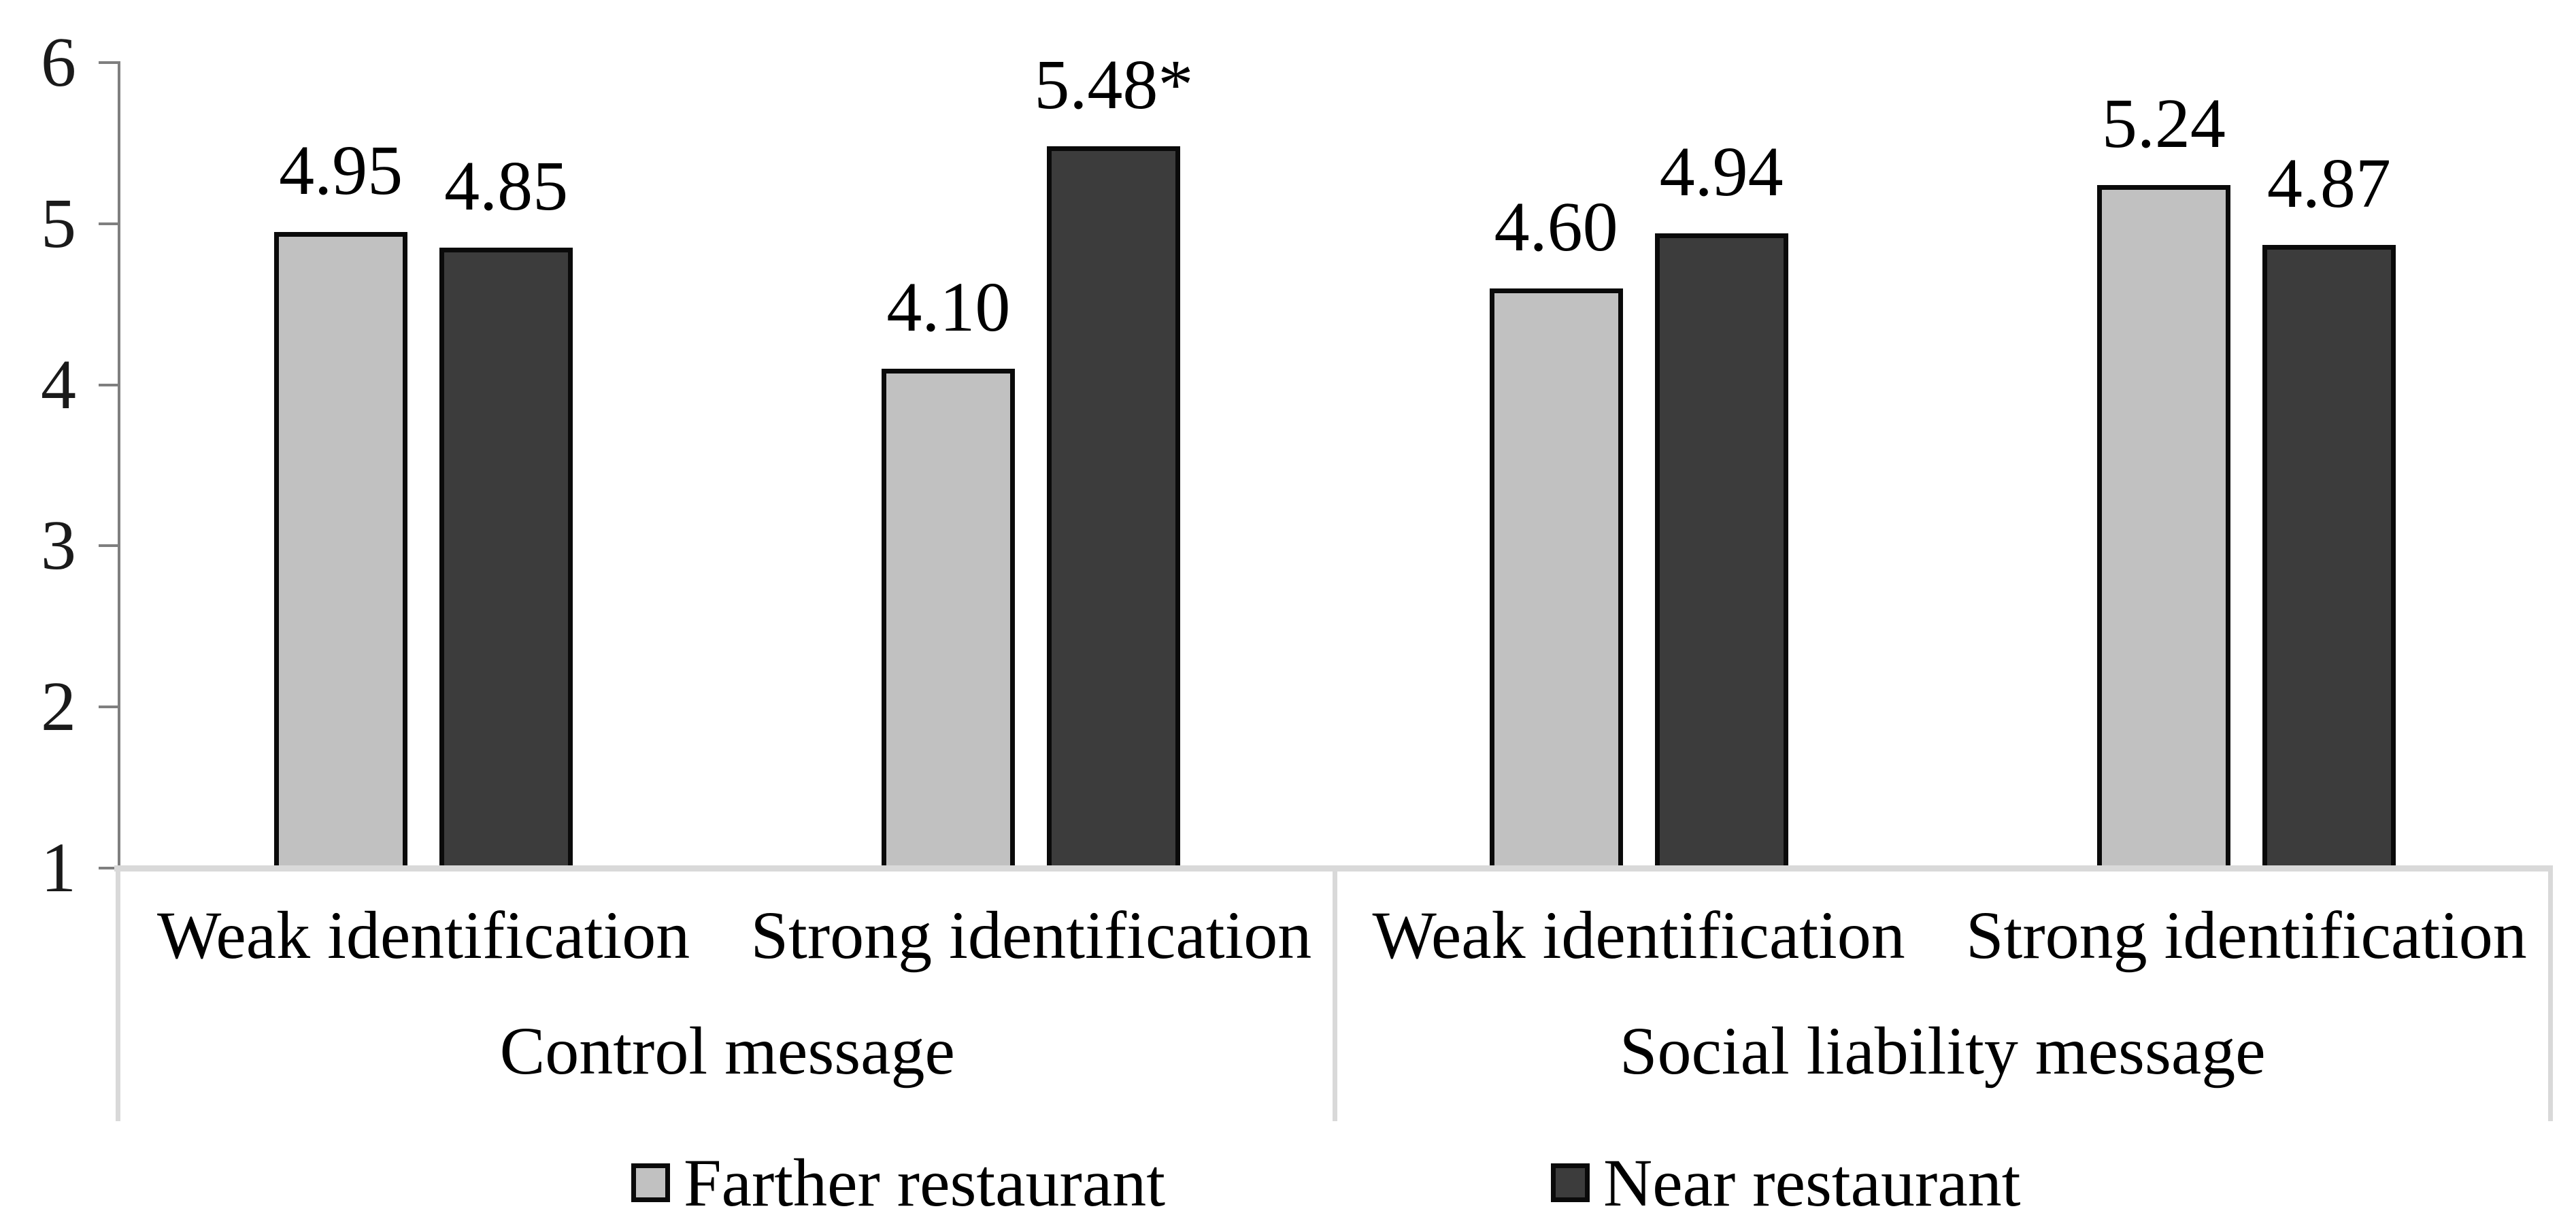 Image resolution: width=2576 pixels, height=1228 pixels. I want to click on category-group-label: Control message, so click(727, 1051).